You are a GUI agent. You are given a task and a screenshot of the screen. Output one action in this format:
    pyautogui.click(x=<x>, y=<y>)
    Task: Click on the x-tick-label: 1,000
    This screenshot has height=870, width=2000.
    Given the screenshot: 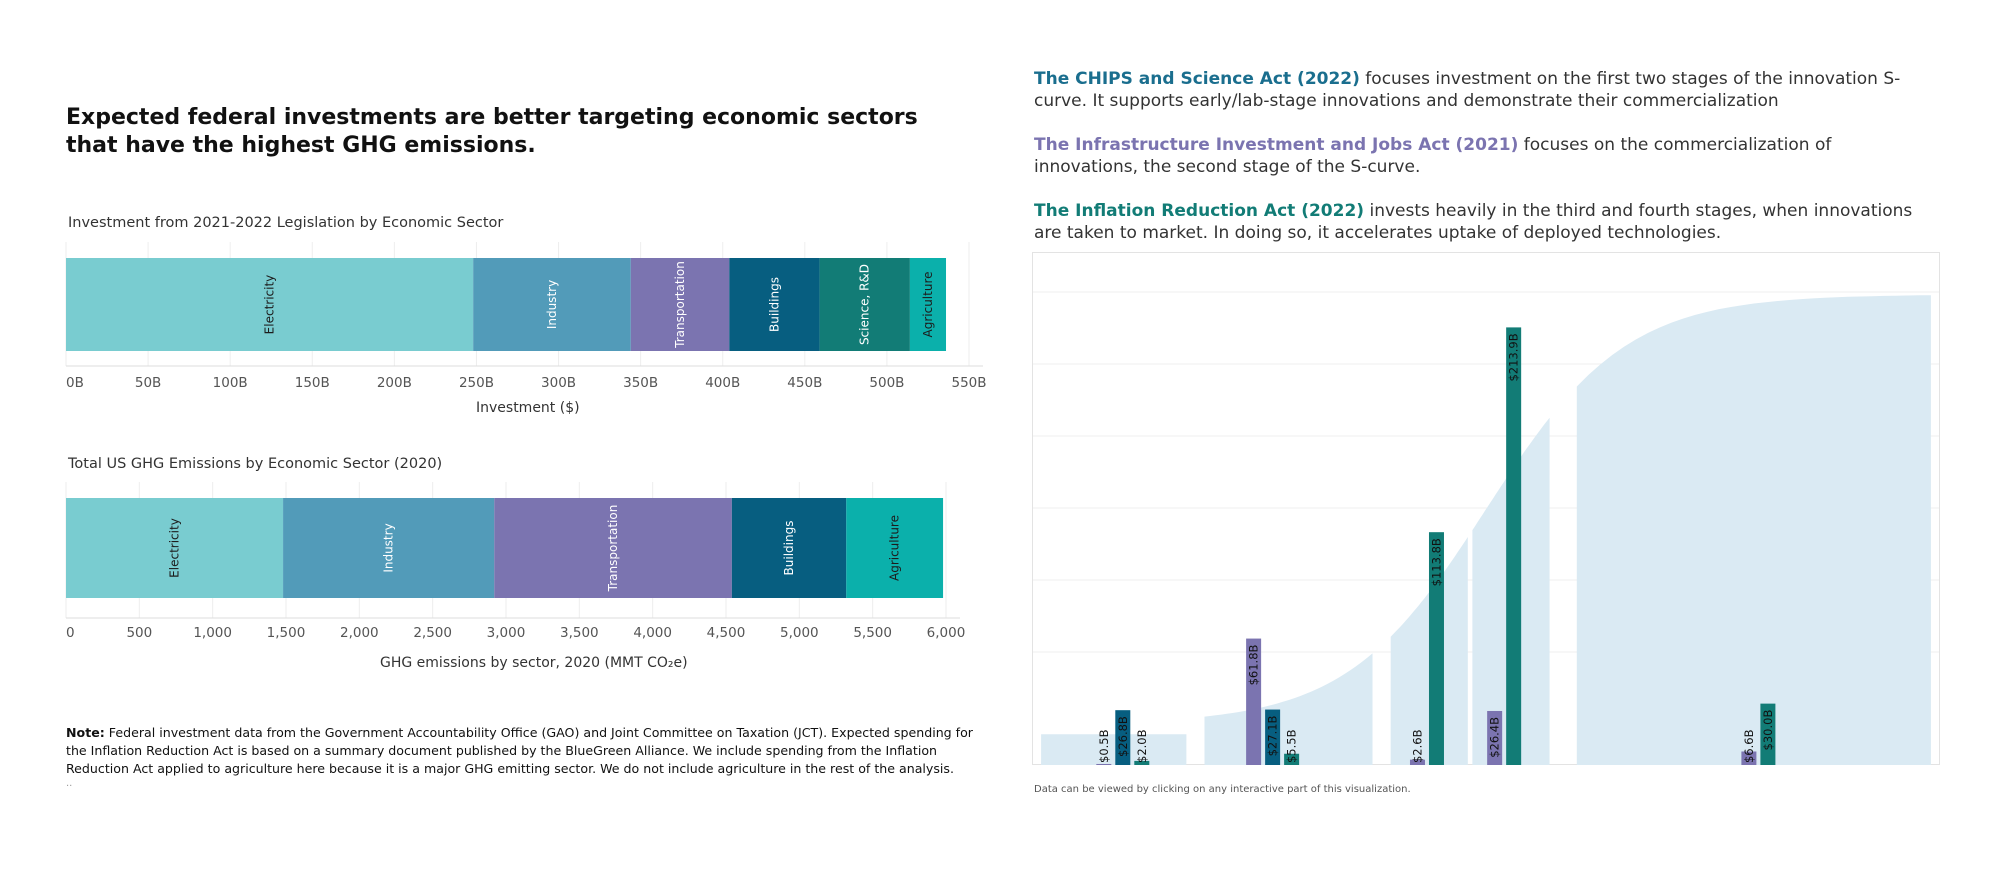 What is the action you would take?
    pyautogui.click(x=212, y=633)
    